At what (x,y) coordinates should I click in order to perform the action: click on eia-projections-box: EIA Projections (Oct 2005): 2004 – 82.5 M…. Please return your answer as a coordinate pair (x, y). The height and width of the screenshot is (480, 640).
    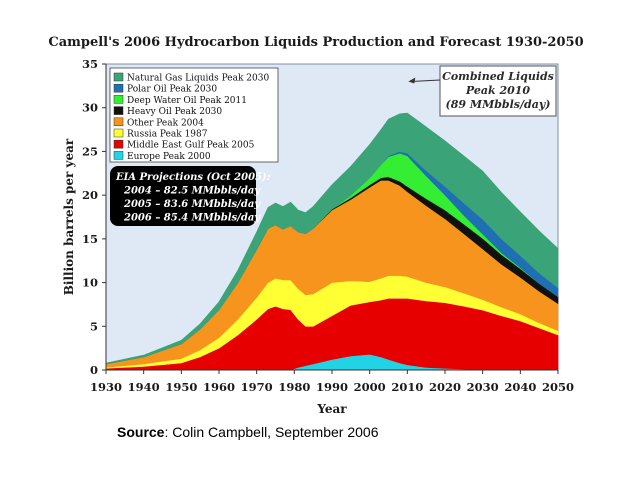
    Looking at the image, I should click on (190, 196).